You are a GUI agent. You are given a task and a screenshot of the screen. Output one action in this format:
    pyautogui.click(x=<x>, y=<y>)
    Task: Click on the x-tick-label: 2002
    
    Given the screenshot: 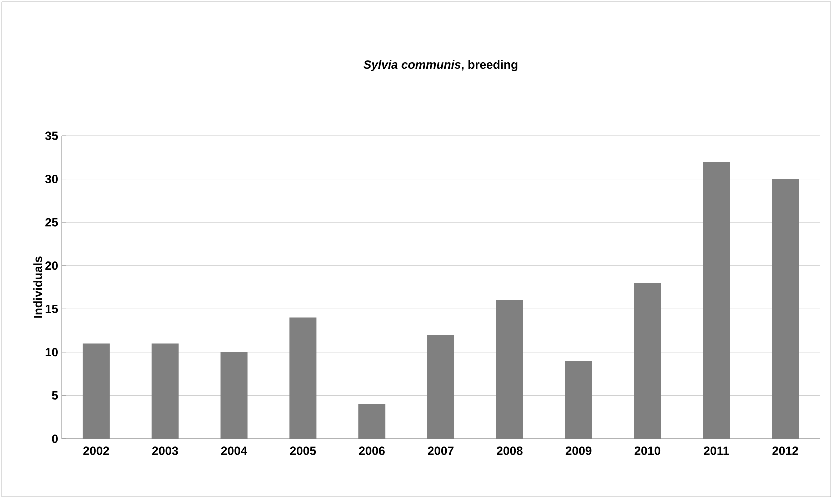 What is the action you would take?
    pyautogui.click(x=97, y=451)
    